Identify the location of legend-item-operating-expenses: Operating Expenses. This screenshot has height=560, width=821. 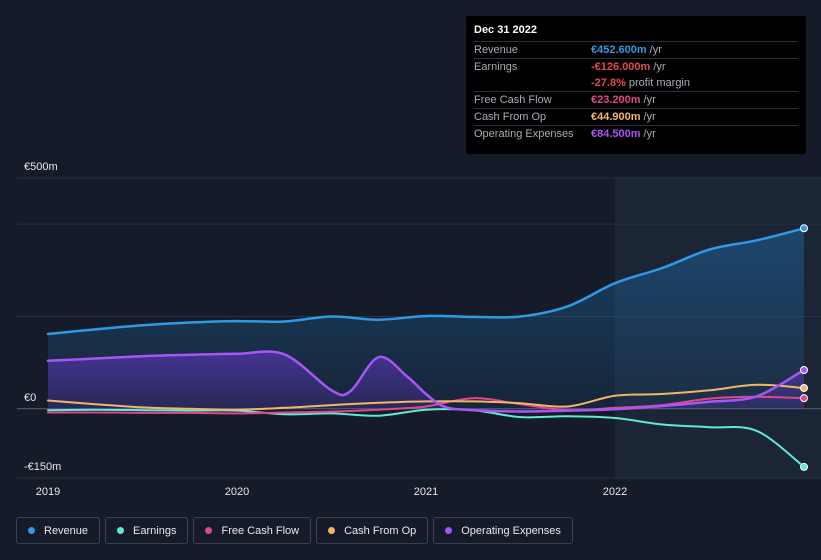
(503, 530).